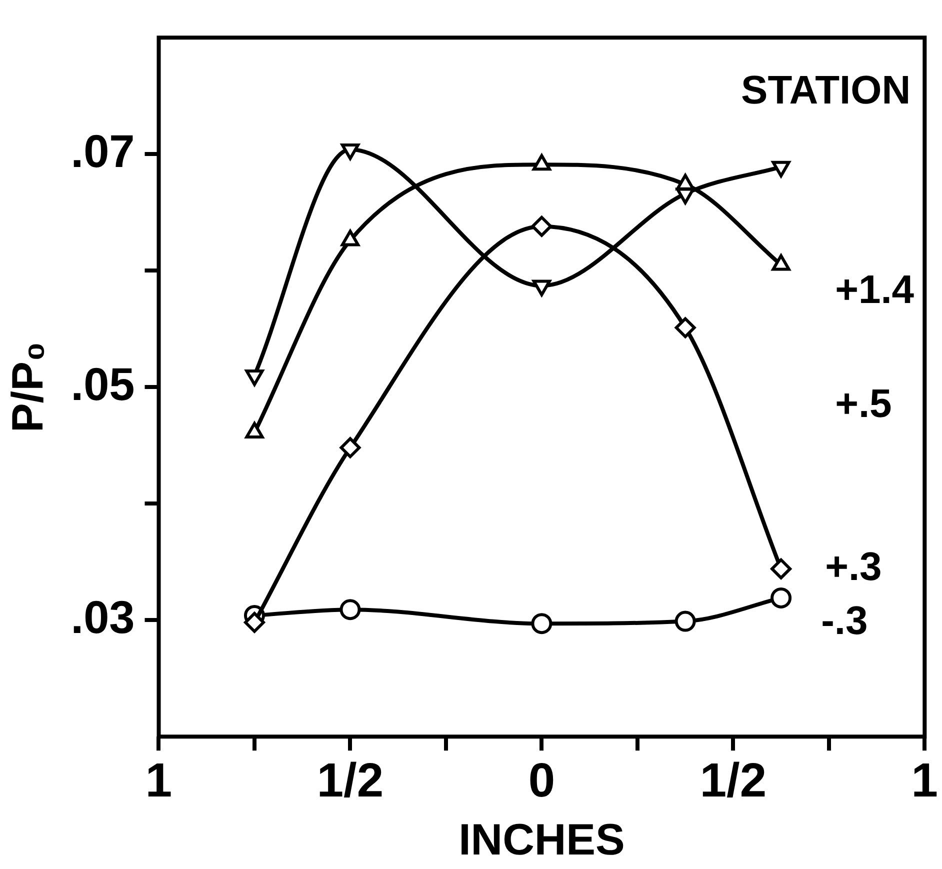  I want to click on legend-title: STATION, so click(826, 90).